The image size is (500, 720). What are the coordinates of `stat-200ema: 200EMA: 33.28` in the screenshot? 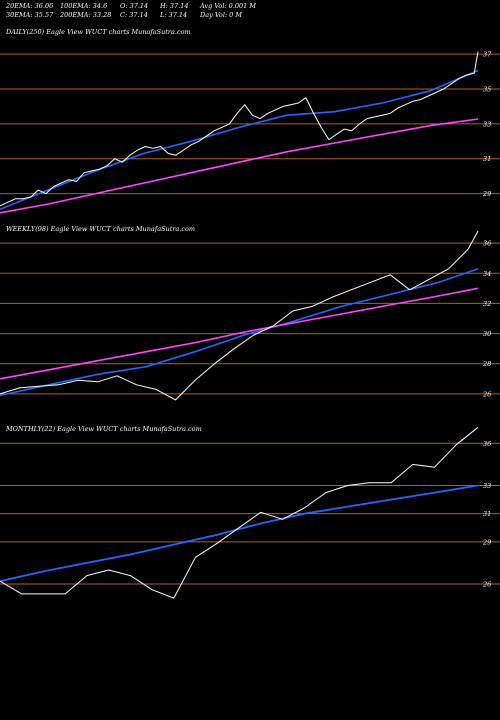 It's located at (86, 15).